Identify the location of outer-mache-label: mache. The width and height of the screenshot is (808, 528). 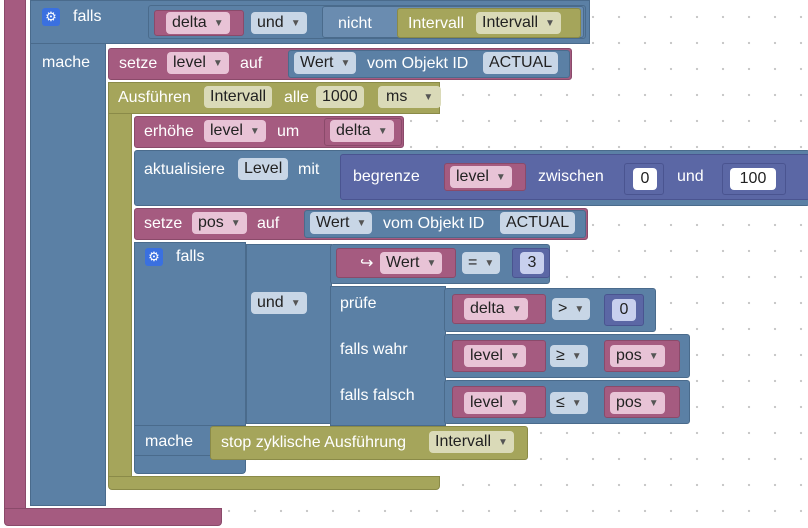
(66, 62).